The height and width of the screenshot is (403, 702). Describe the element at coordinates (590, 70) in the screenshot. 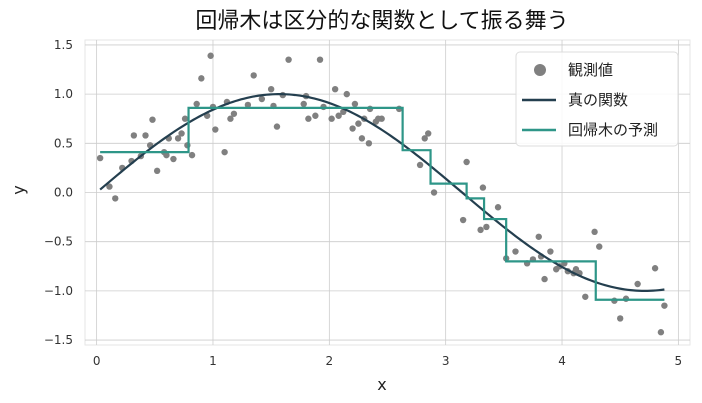

I see `legend-label-observations: 観測値` at that location.